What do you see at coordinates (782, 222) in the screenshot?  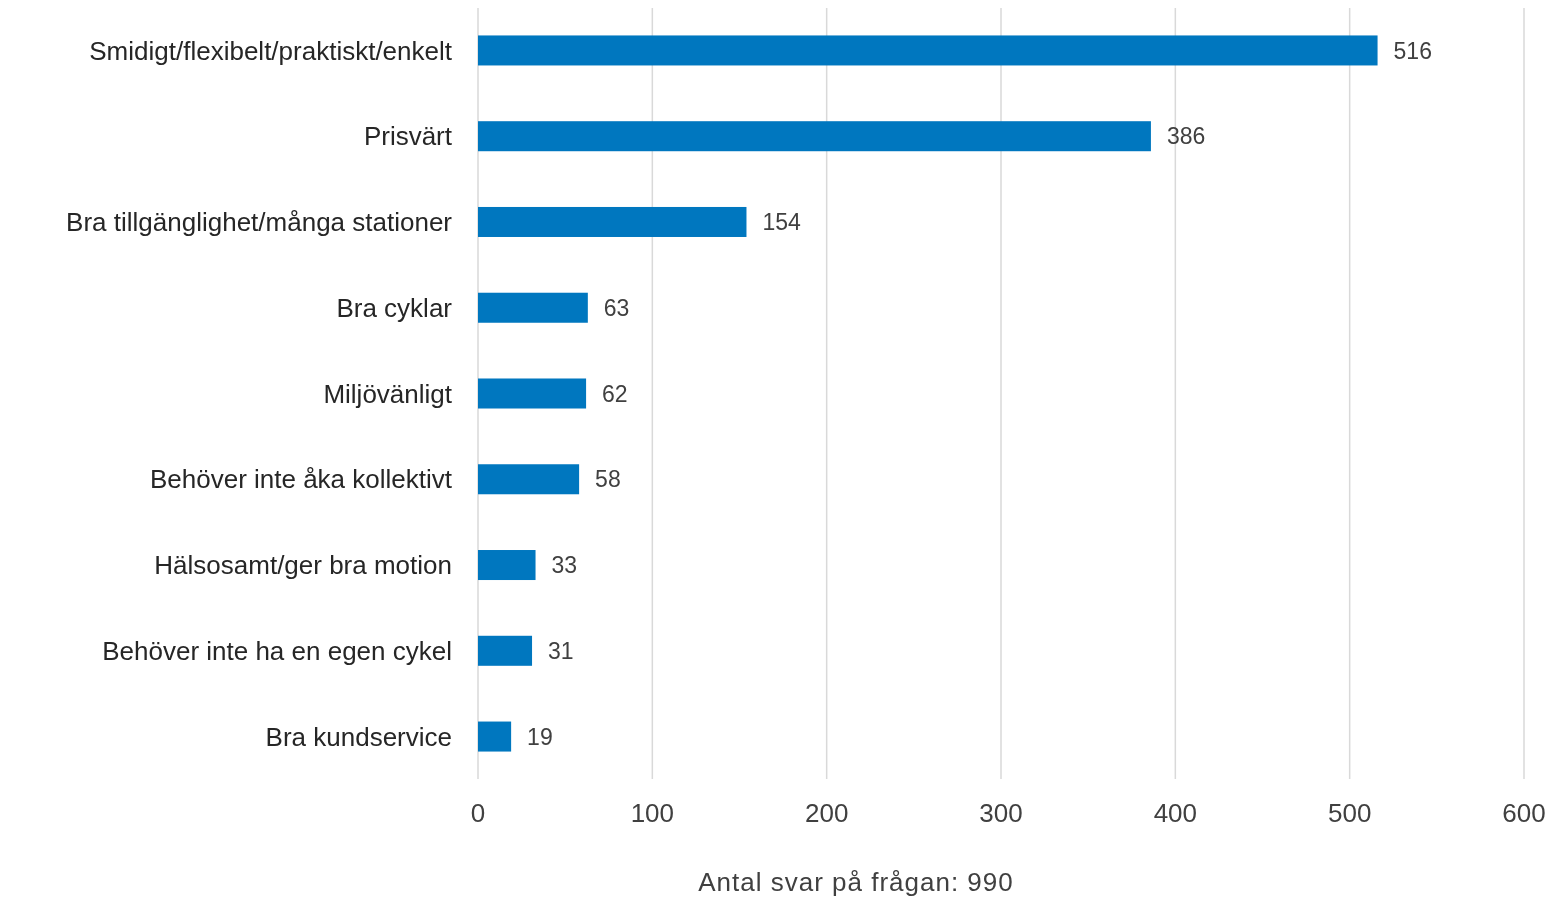 I see `data-label: 154` at bounding box center [782, 222].